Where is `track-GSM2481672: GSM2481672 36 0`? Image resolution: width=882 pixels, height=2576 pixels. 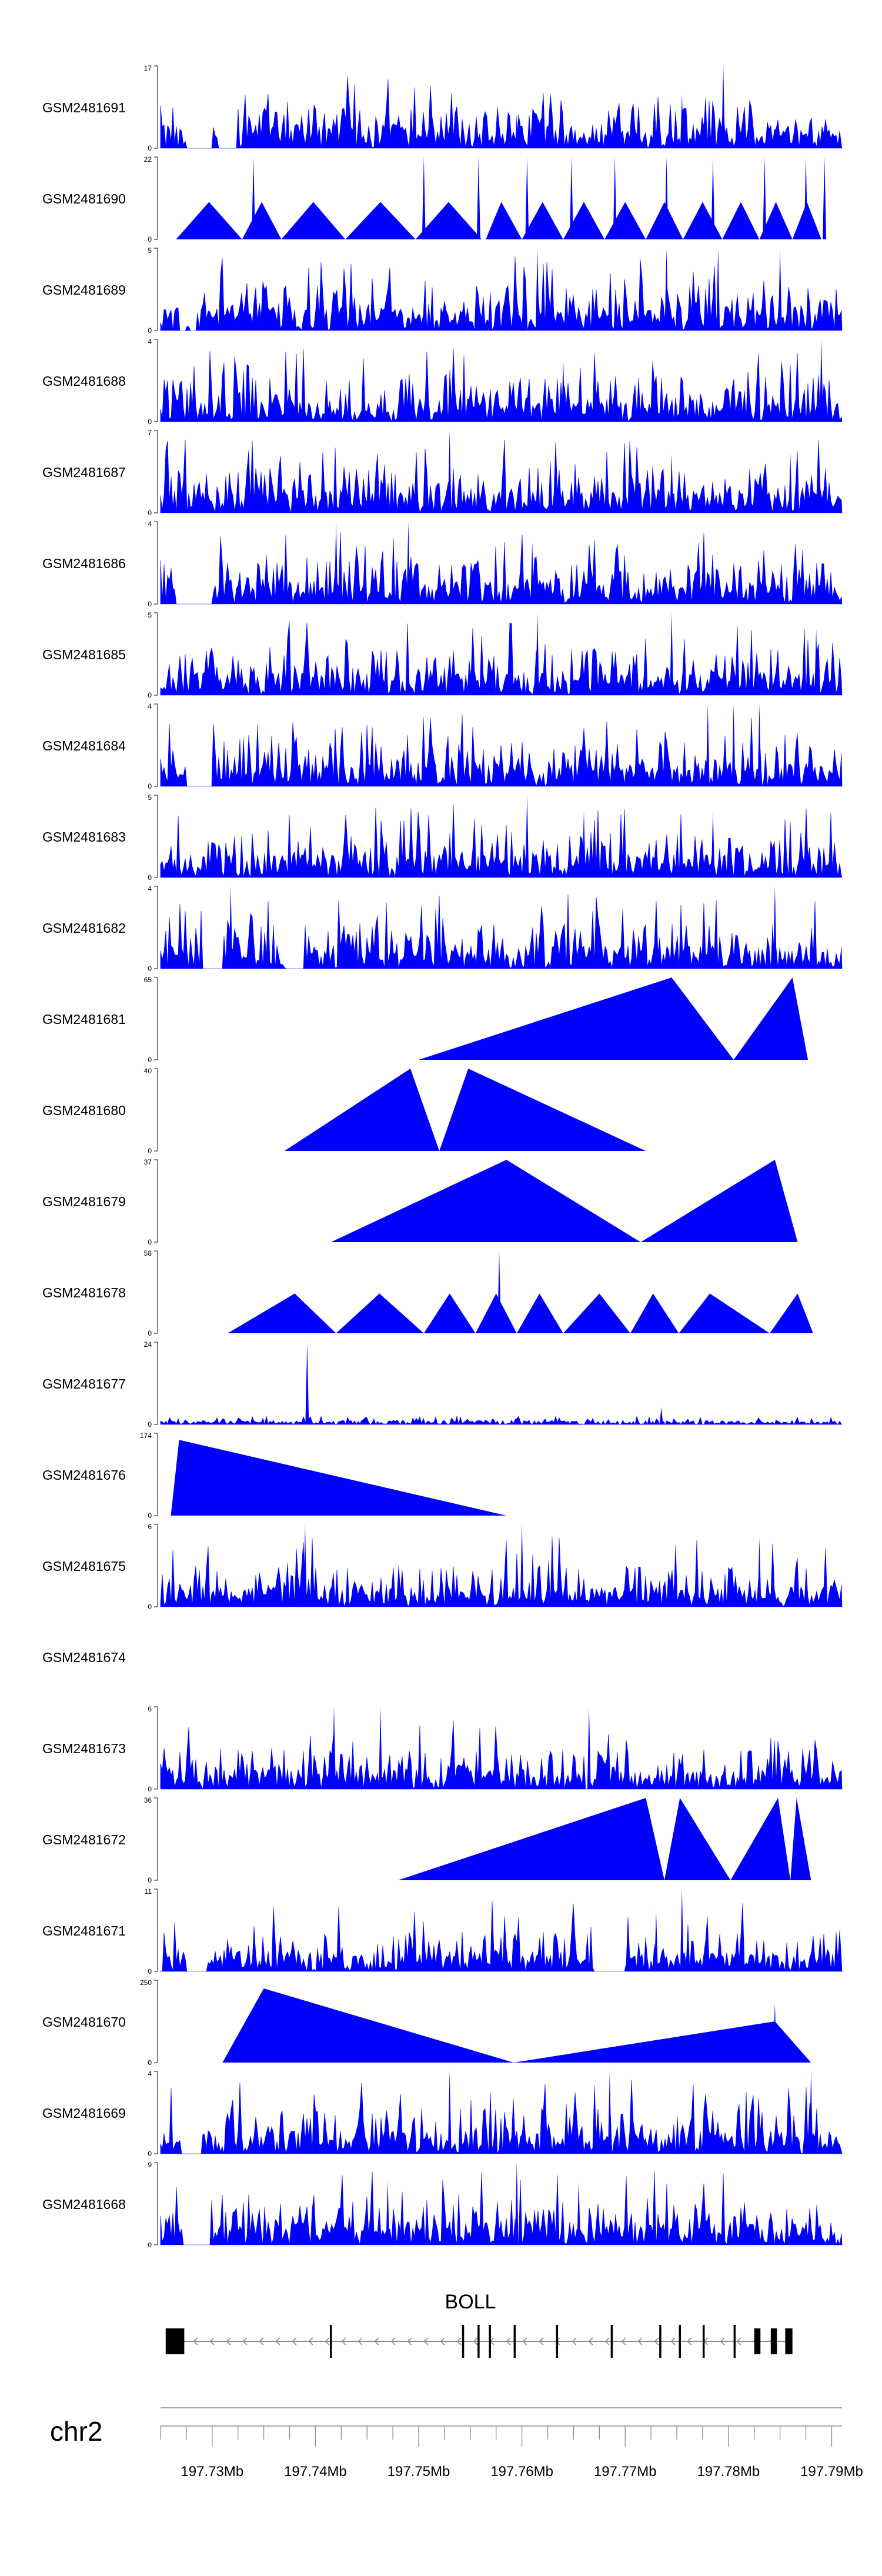 track-GSM2481672: GSM2481672 36 0 is located at coordinates (426, 1840).